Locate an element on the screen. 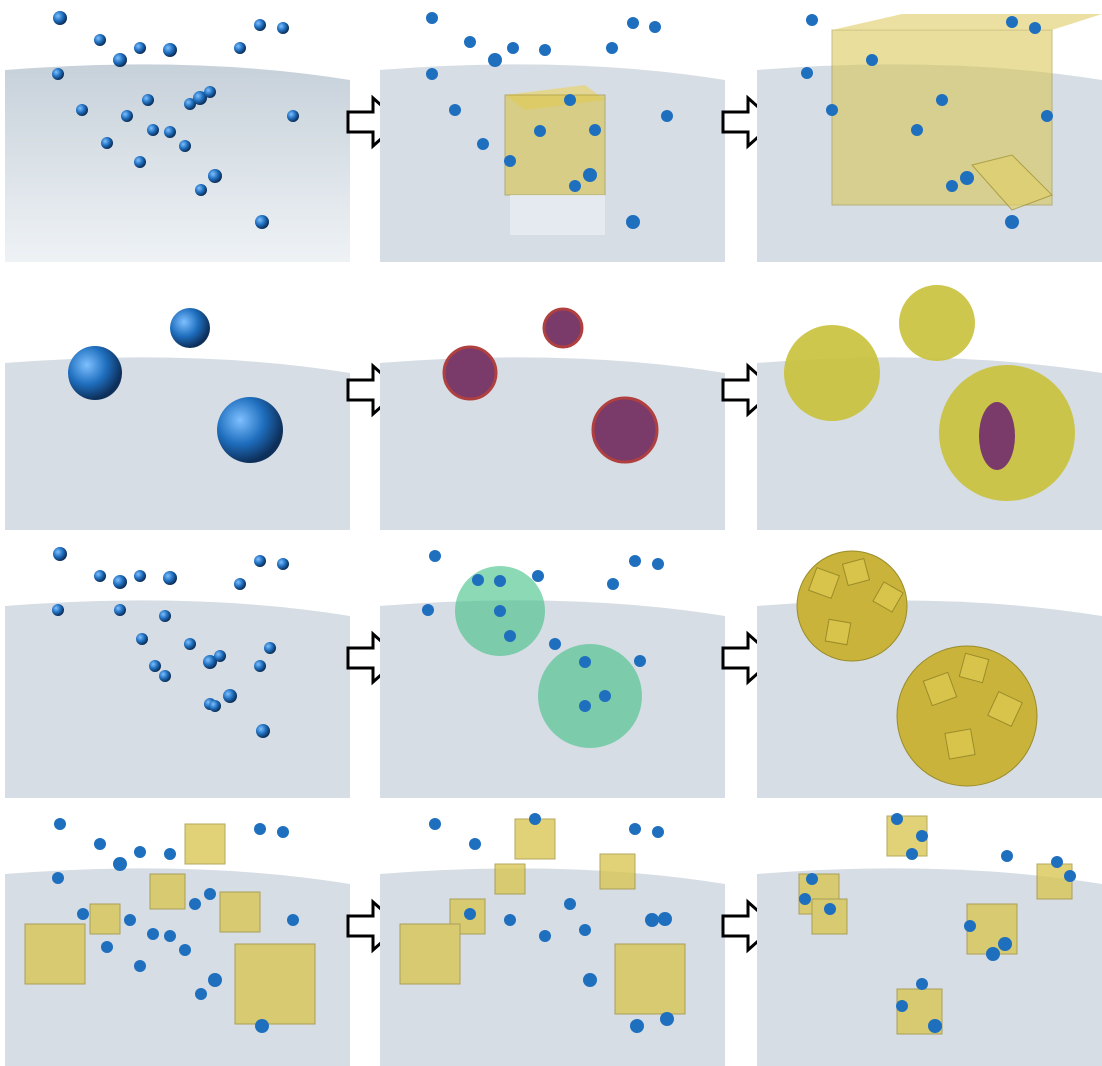  layered-shells-icon is located at coordinates (929, 393).